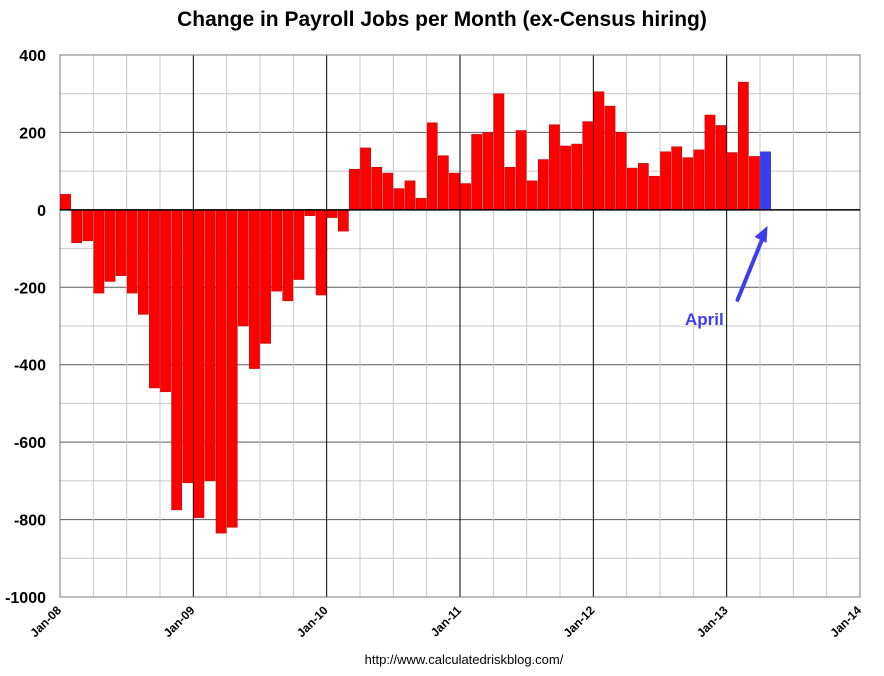  I want to click on annotation-layer, so click(751, 263).